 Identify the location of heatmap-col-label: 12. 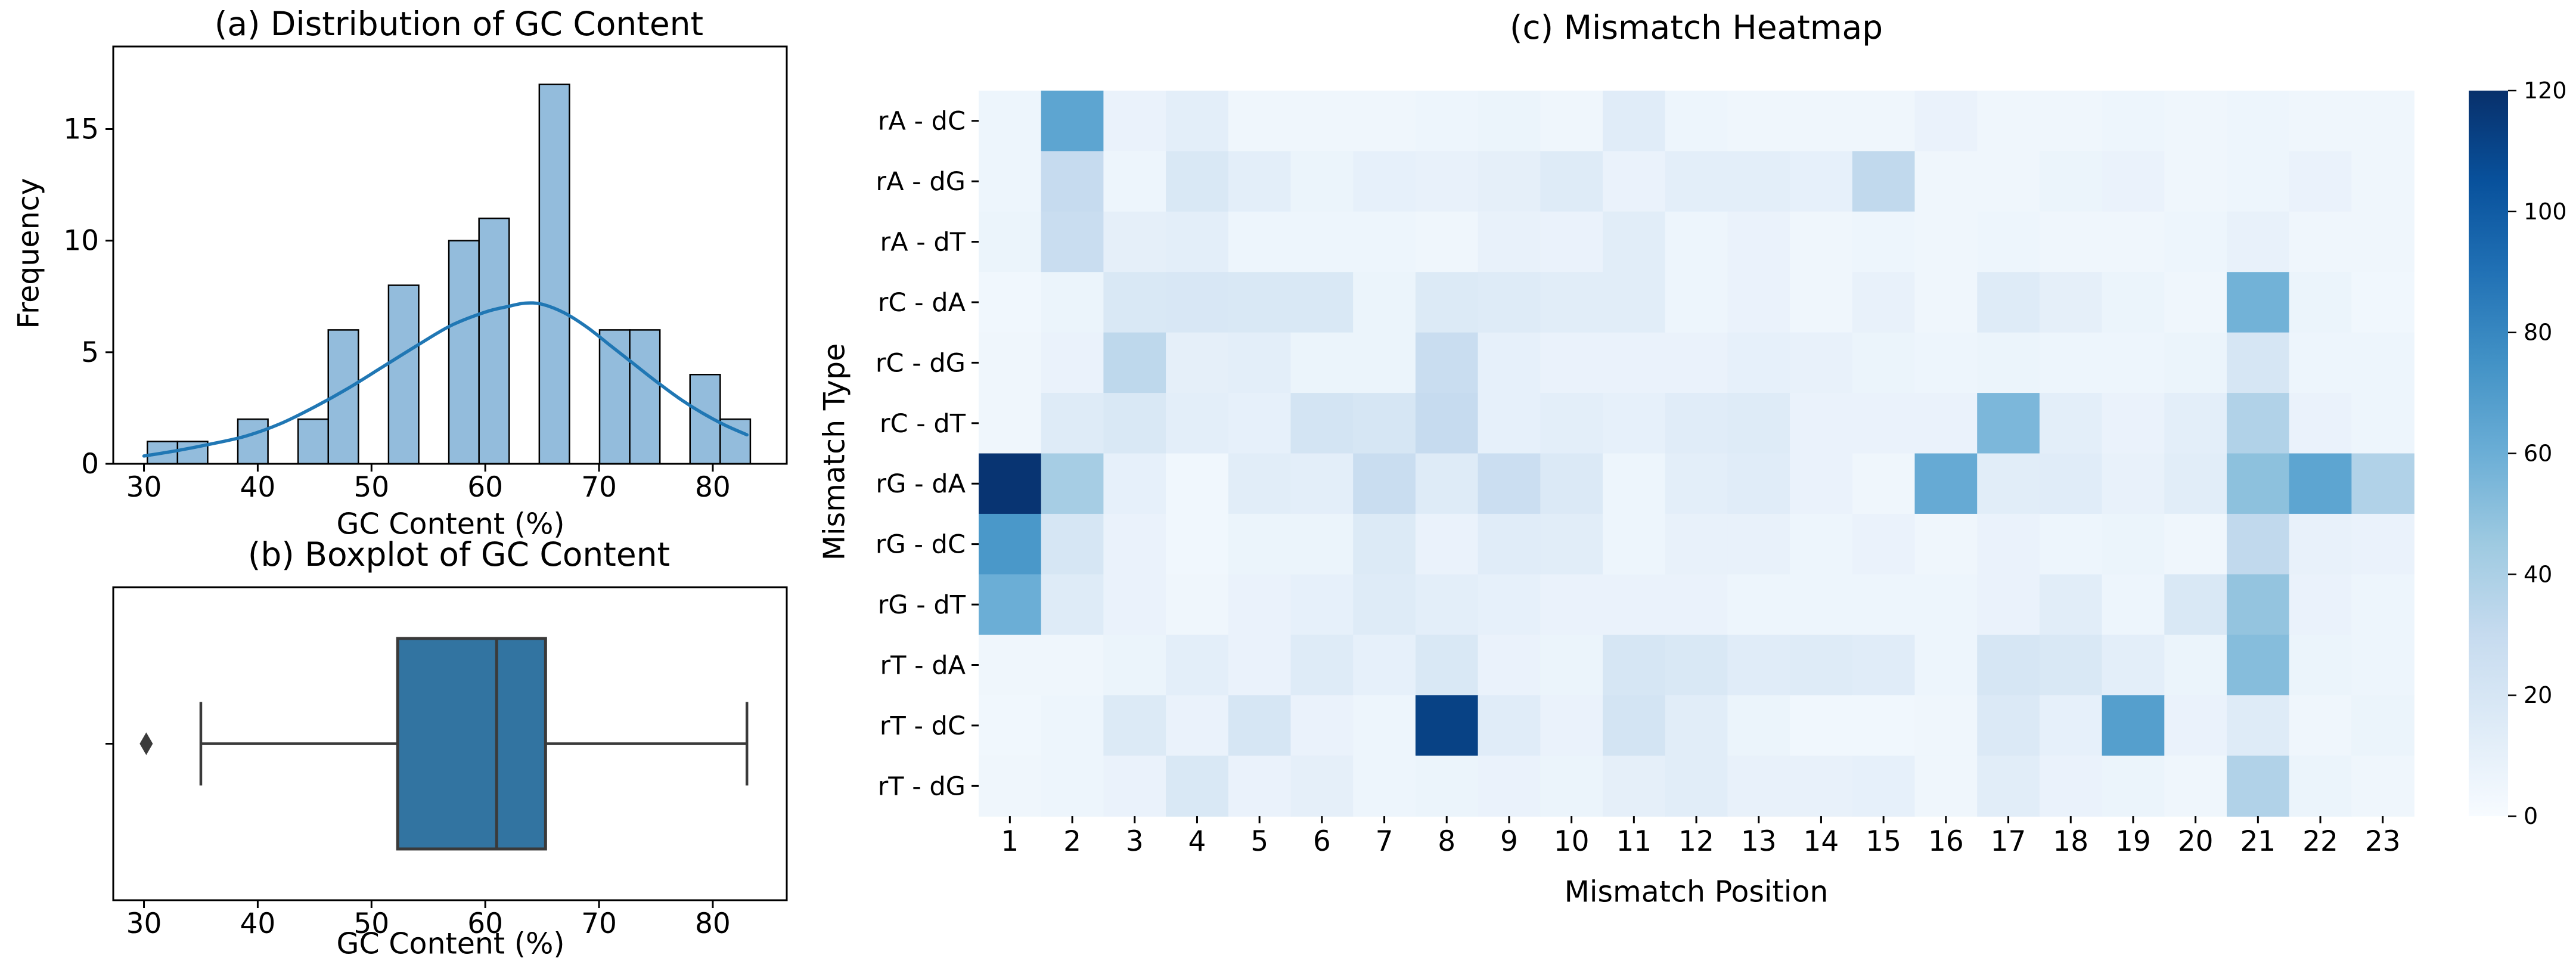
(1696, 841).